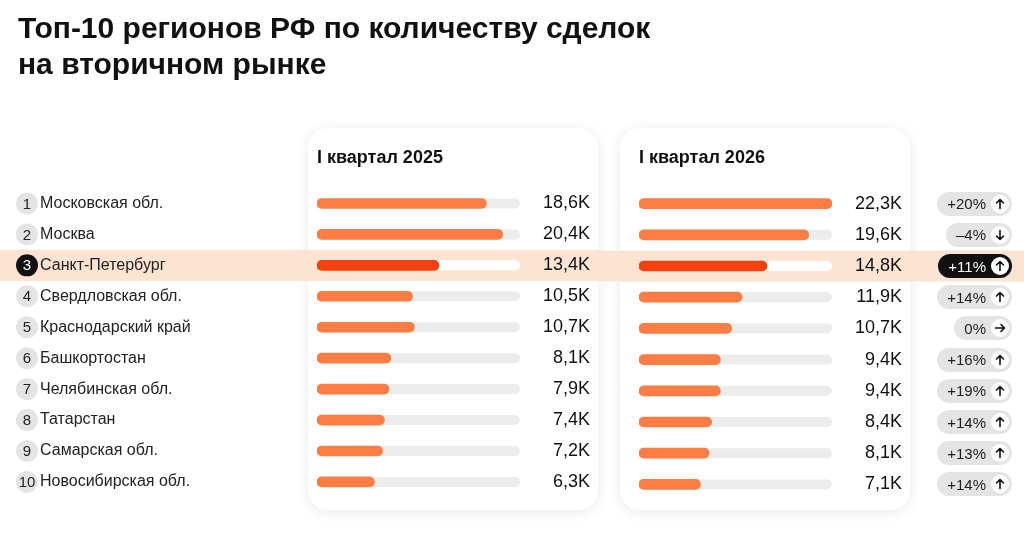 This screenshot has width=1024, height=537. Describe the element at coordinates (966, 204) in the screenshot. I see `text: +20%` at that location.